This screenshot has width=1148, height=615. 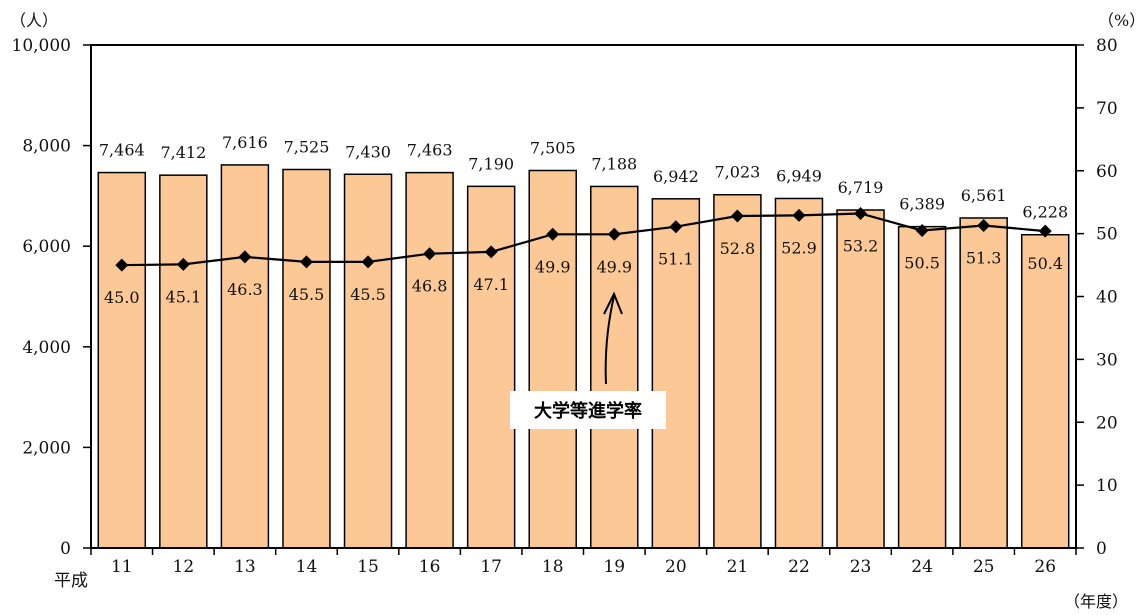 I want to click on line-path, so click(x=583, y=239).